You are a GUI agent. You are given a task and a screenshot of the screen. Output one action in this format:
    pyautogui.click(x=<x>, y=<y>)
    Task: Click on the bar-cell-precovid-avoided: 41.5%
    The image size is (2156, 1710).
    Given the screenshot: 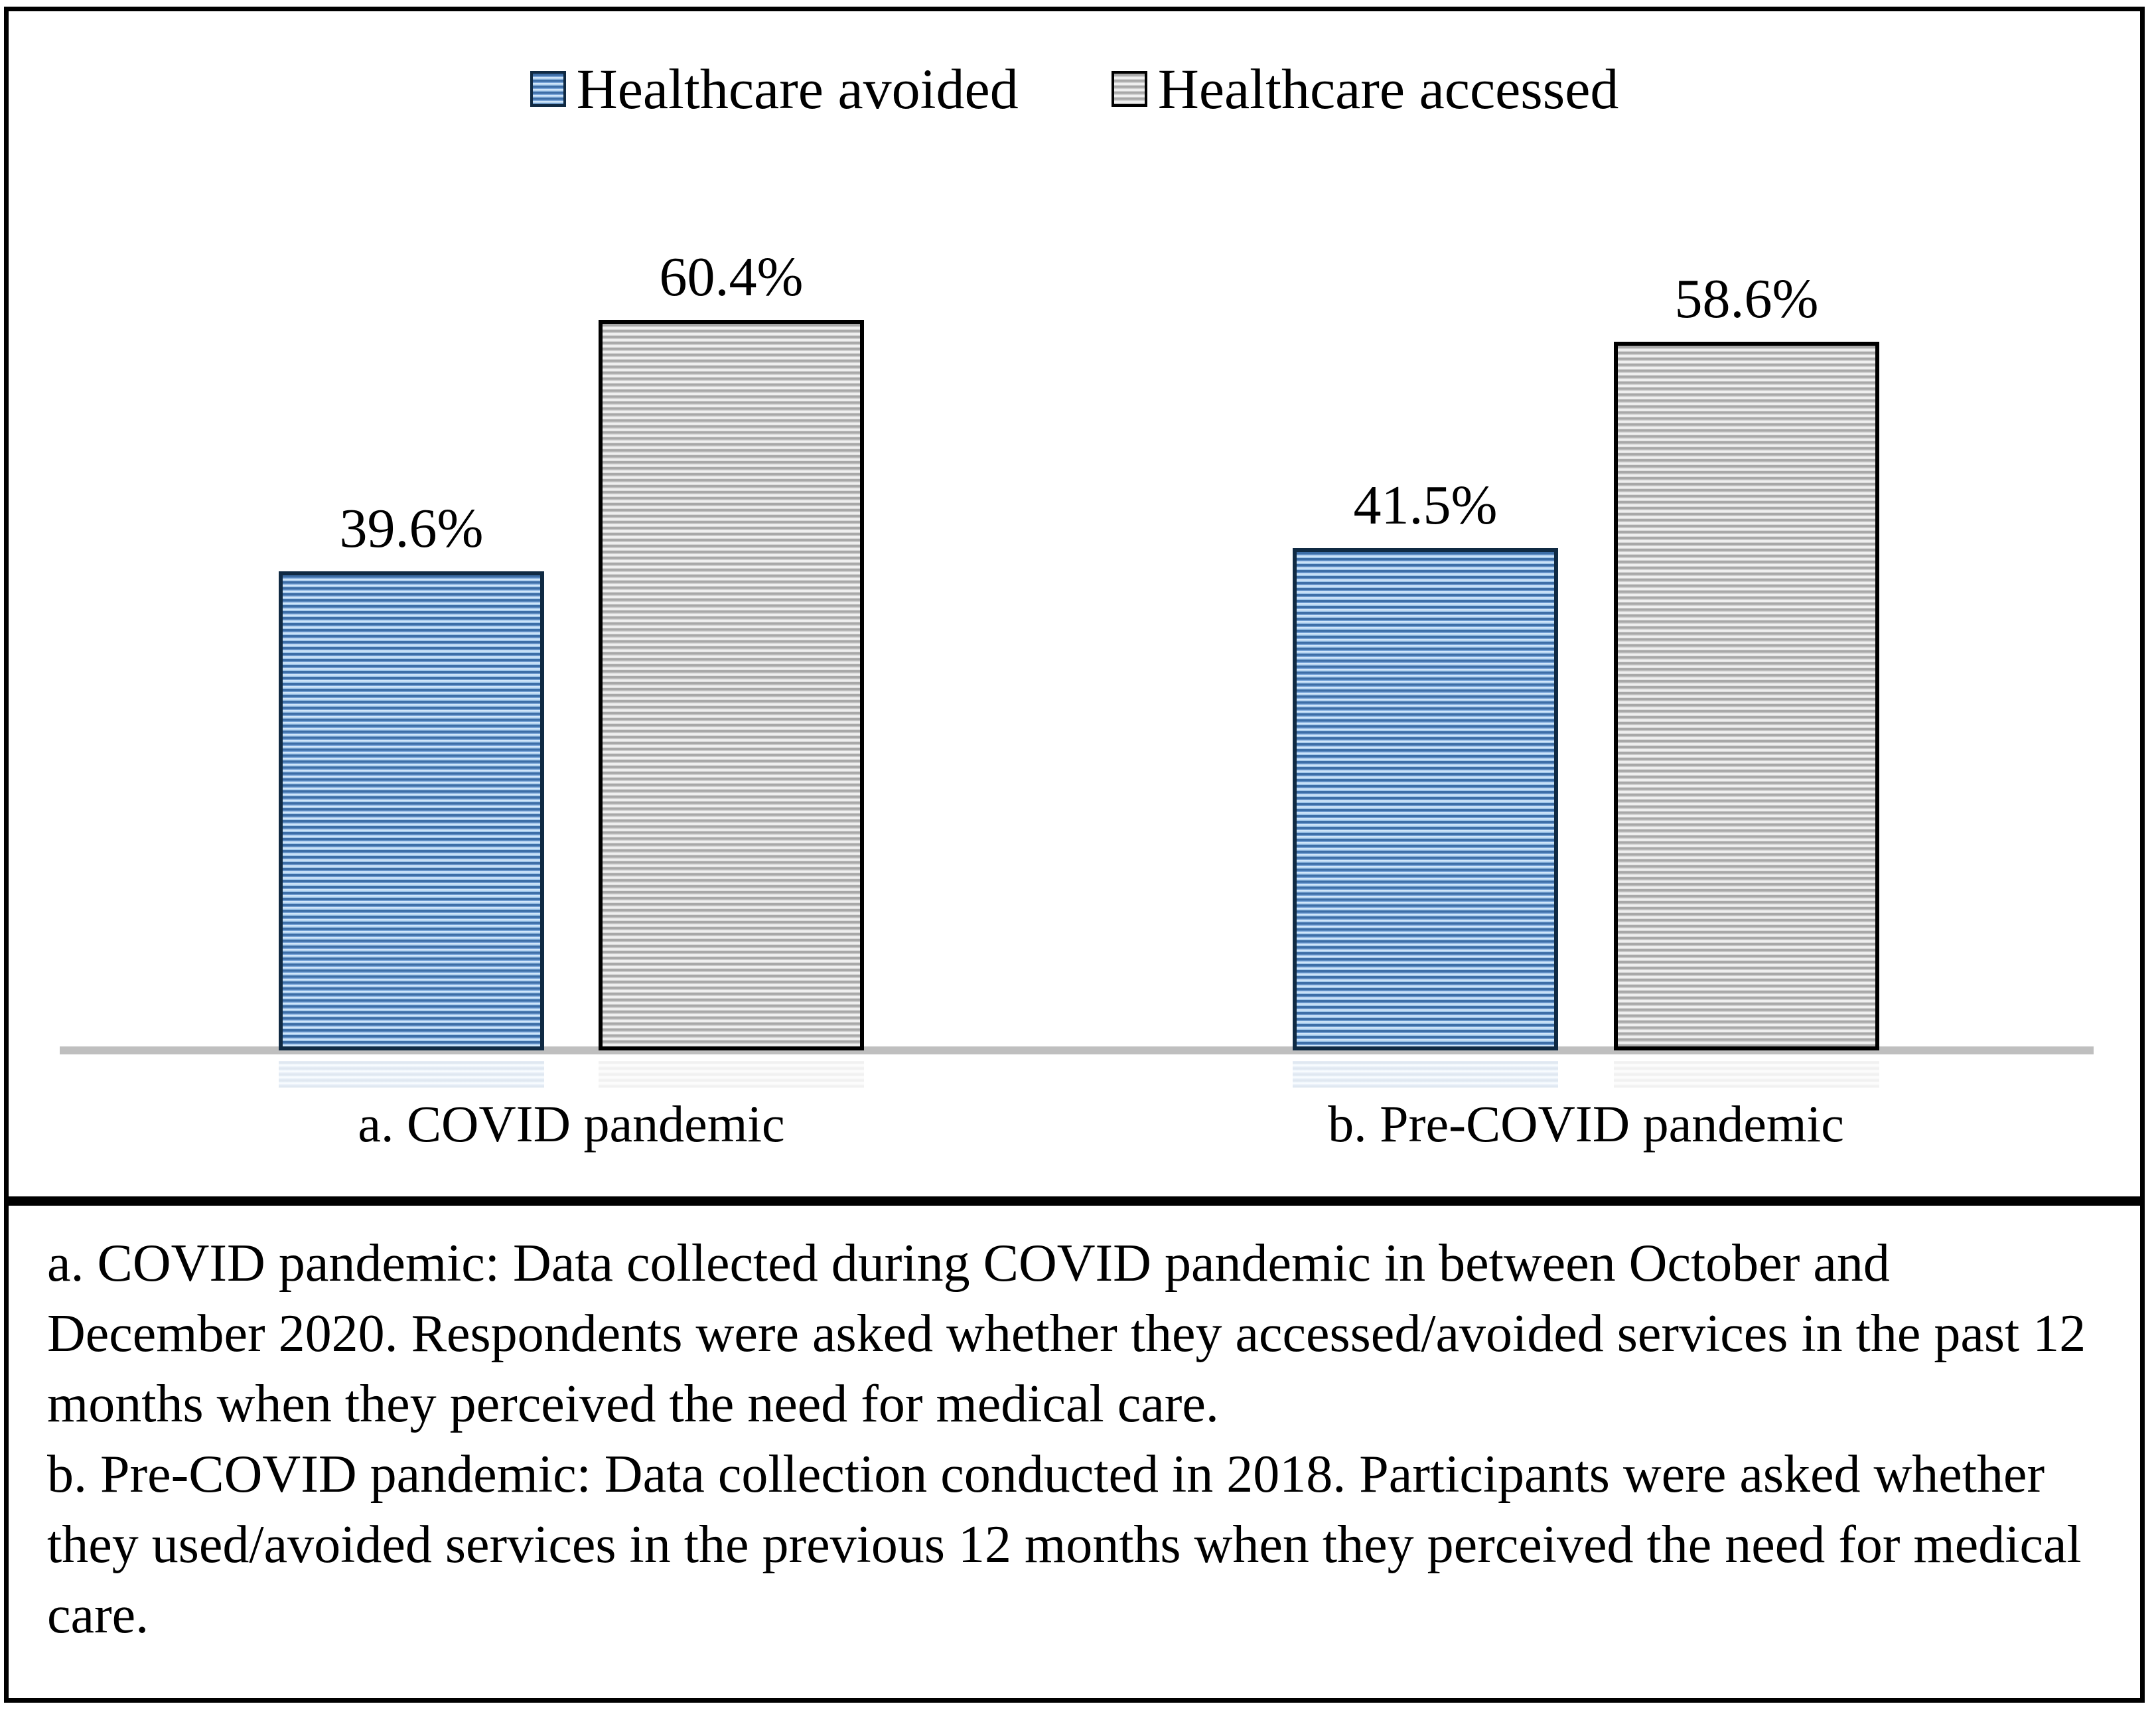 What is the action you would take?
    pyautogui.click(x=1426, y=764)
    